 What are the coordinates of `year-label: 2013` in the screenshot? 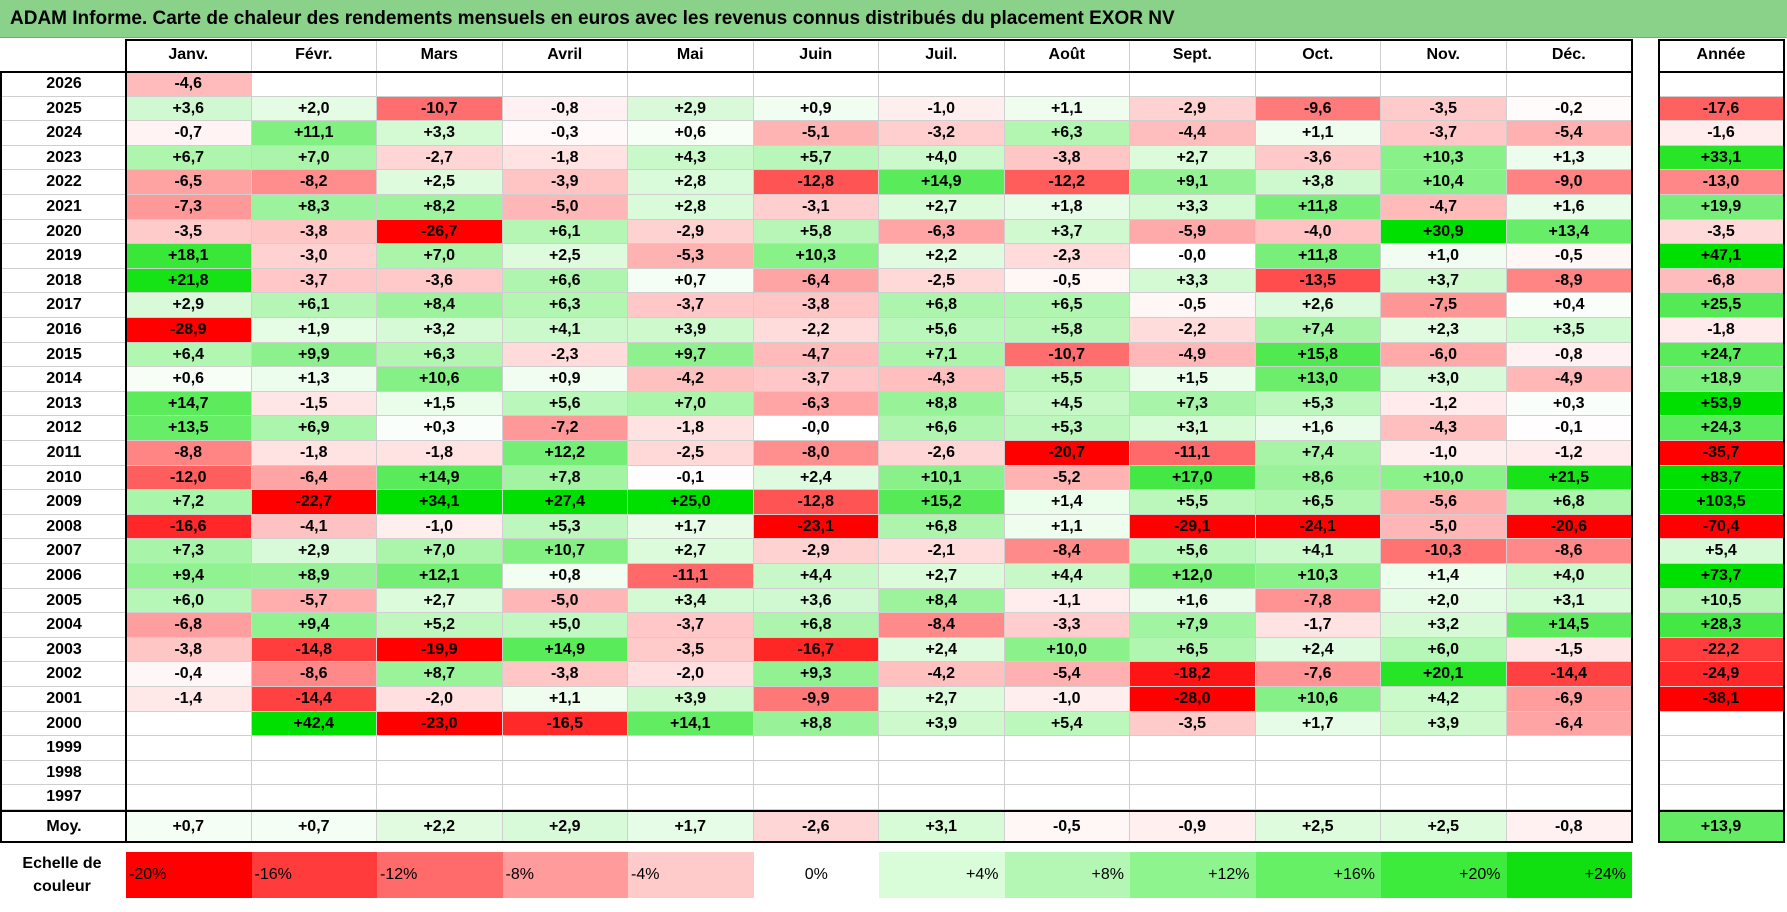 It's located at (64, 404).